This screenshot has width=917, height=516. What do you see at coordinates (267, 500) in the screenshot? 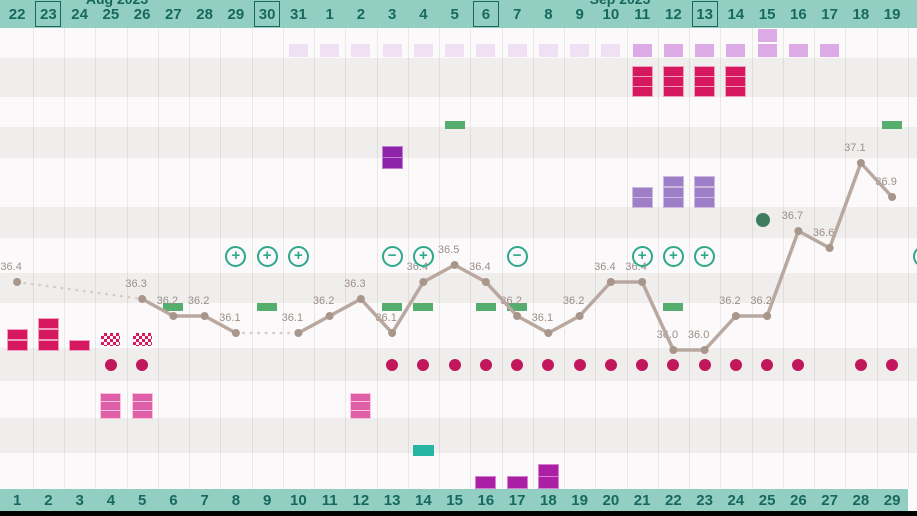
I see `cycle-day-cell: 9` at bounding box center [267, 500].